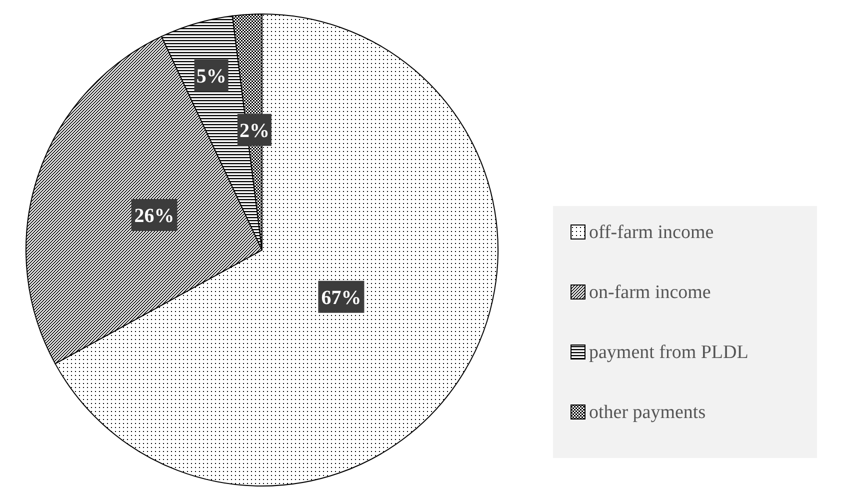 The height and width of the screenshot is (499, 843). What do you see at coordinates (254, 131) in the screenshot?
I see `data-label: 2%` at bounding box center [254, 131].